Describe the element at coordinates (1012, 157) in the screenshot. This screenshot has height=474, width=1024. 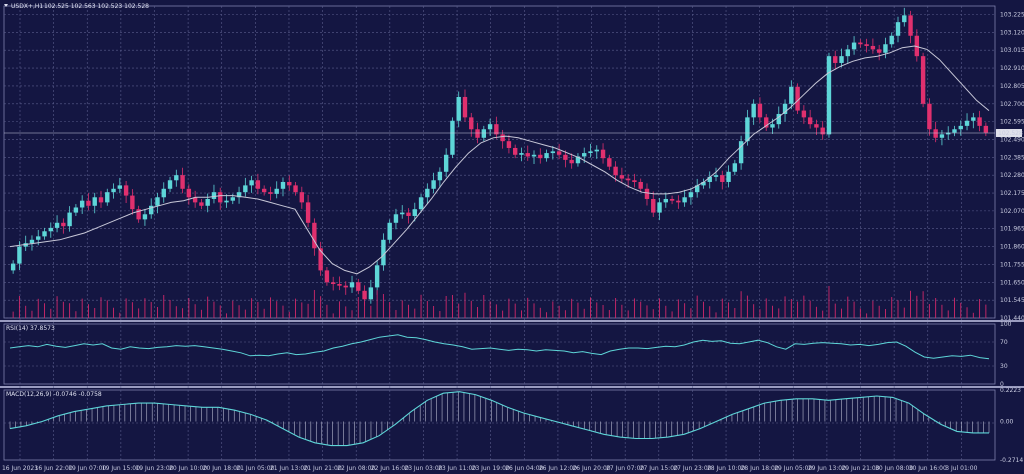
I see `y-tick-label: 102.385` at that location.